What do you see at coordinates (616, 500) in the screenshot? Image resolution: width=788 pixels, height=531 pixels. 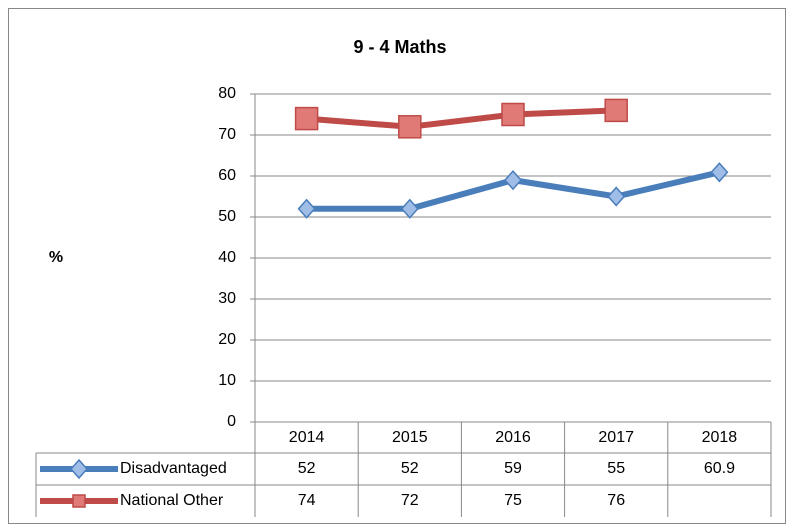 I see `table-value: 76` at bounding box center [616, 500].